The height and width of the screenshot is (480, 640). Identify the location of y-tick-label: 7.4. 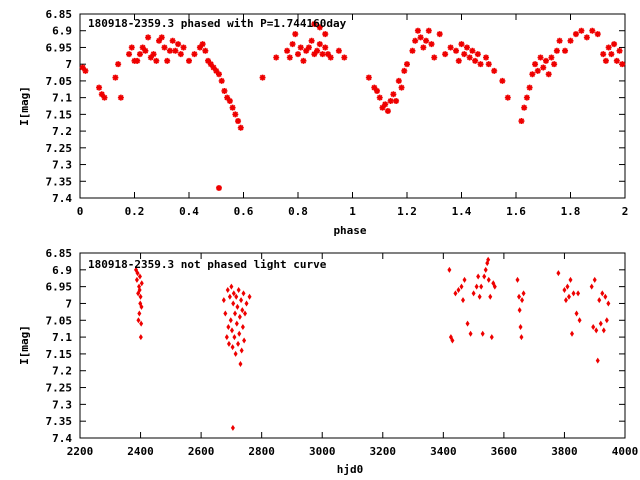
(62, 198).